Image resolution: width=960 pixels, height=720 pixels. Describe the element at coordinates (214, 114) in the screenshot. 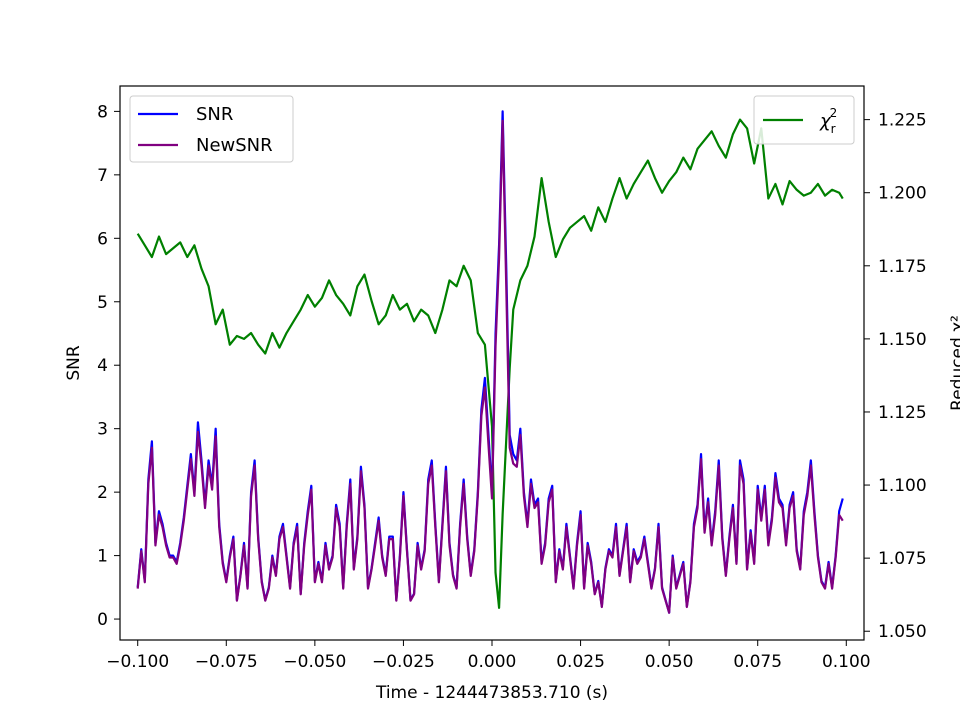

I see `legend-label-snr: SNR` at that location.